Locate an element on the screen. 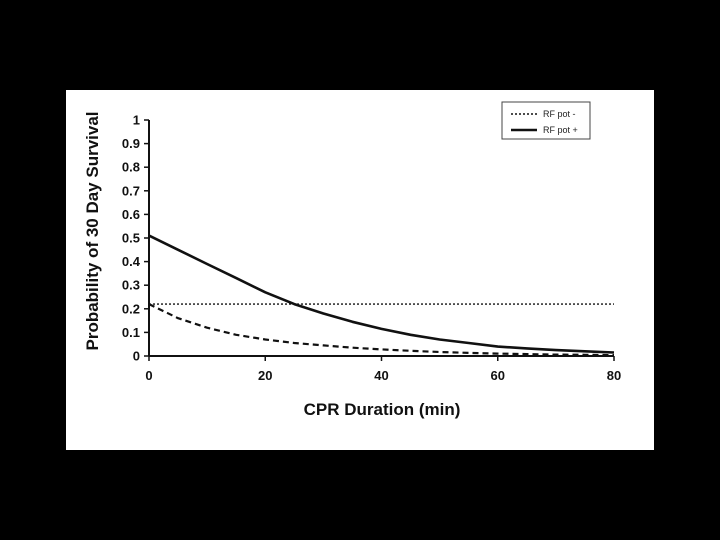 This screenshot has height=540, width=720. y-tick-label: 0.8 is located at coordinates (131, 167).